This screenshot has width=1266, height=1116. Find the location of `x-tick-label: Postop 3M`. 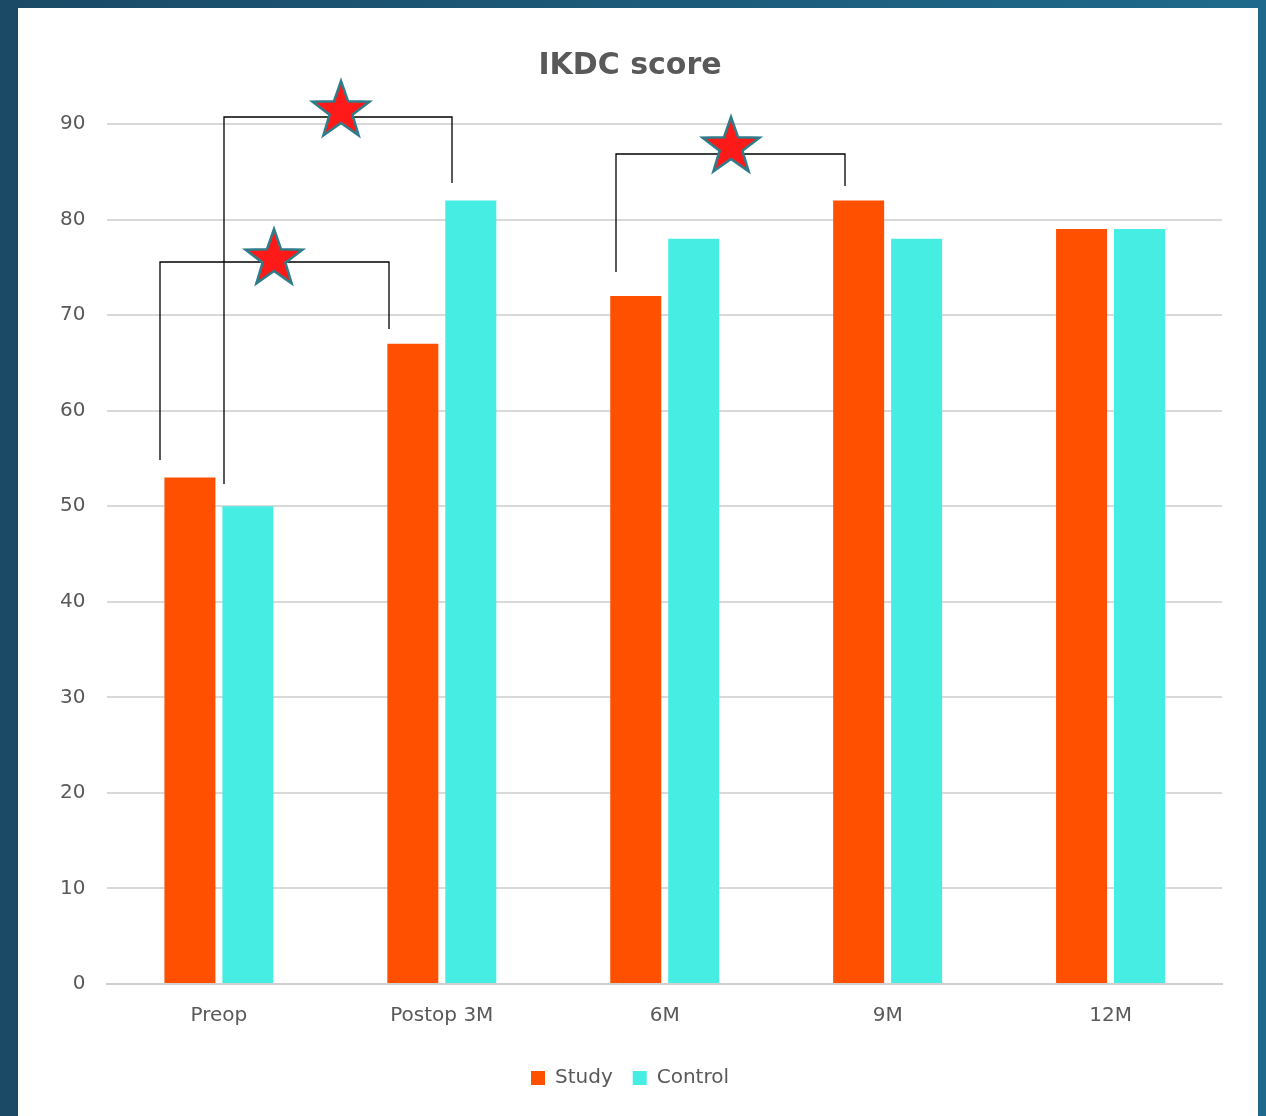

x-tick-label: Postop 3M is located at coordinates (442, 1014).